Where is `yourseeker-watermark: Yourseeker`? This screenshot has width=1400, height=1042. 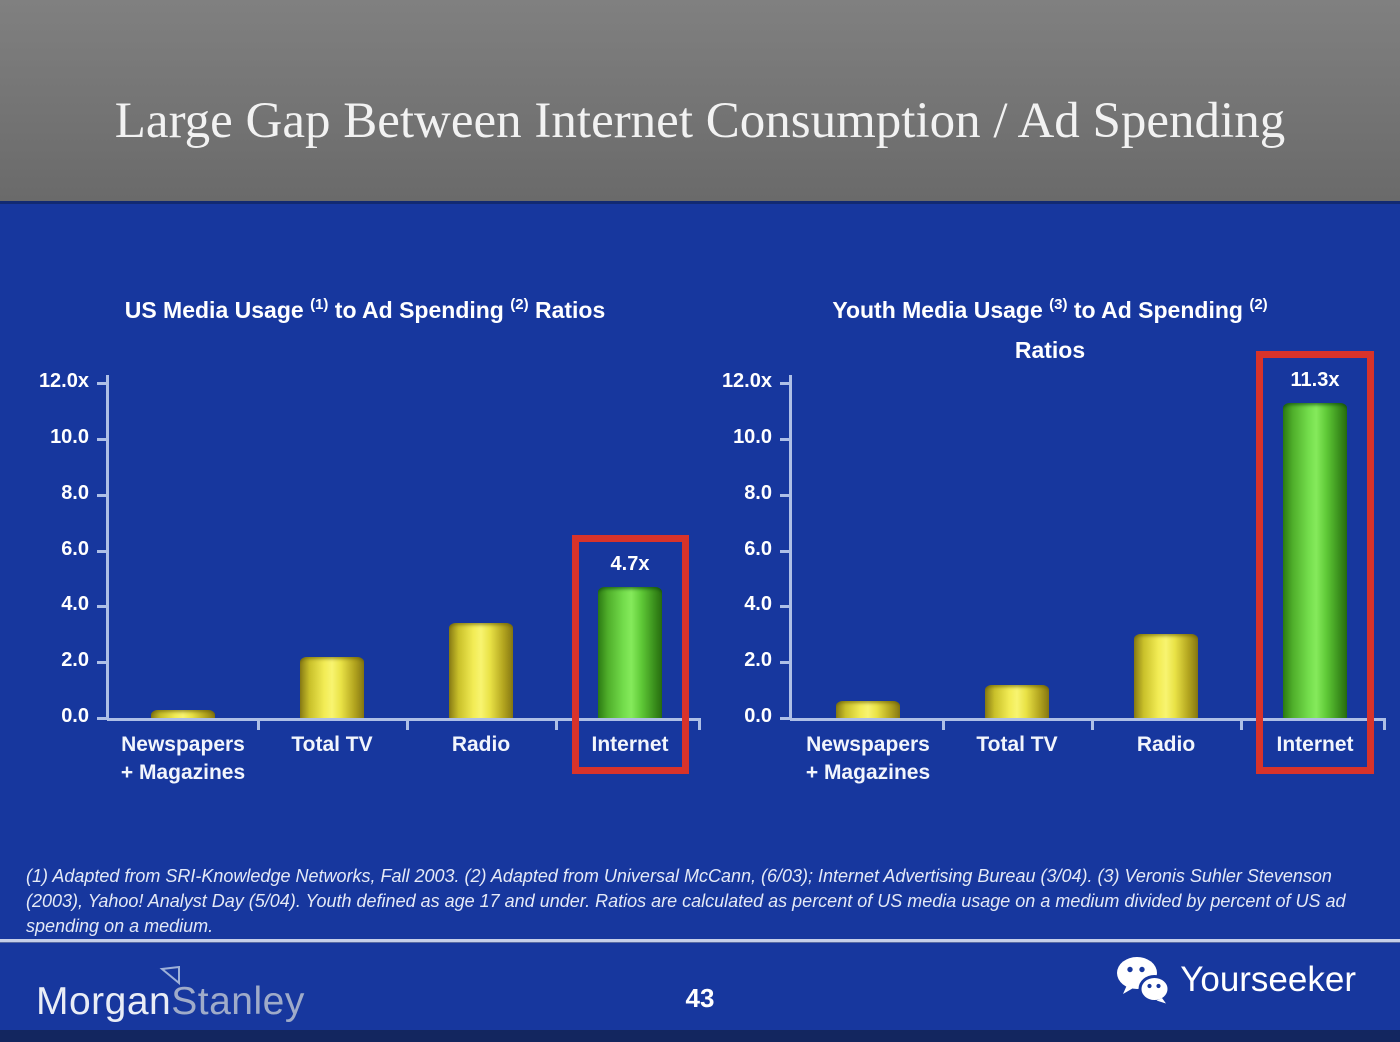 yourseeker-watermark: Yourseeker is located at coordinates (1236, 980).